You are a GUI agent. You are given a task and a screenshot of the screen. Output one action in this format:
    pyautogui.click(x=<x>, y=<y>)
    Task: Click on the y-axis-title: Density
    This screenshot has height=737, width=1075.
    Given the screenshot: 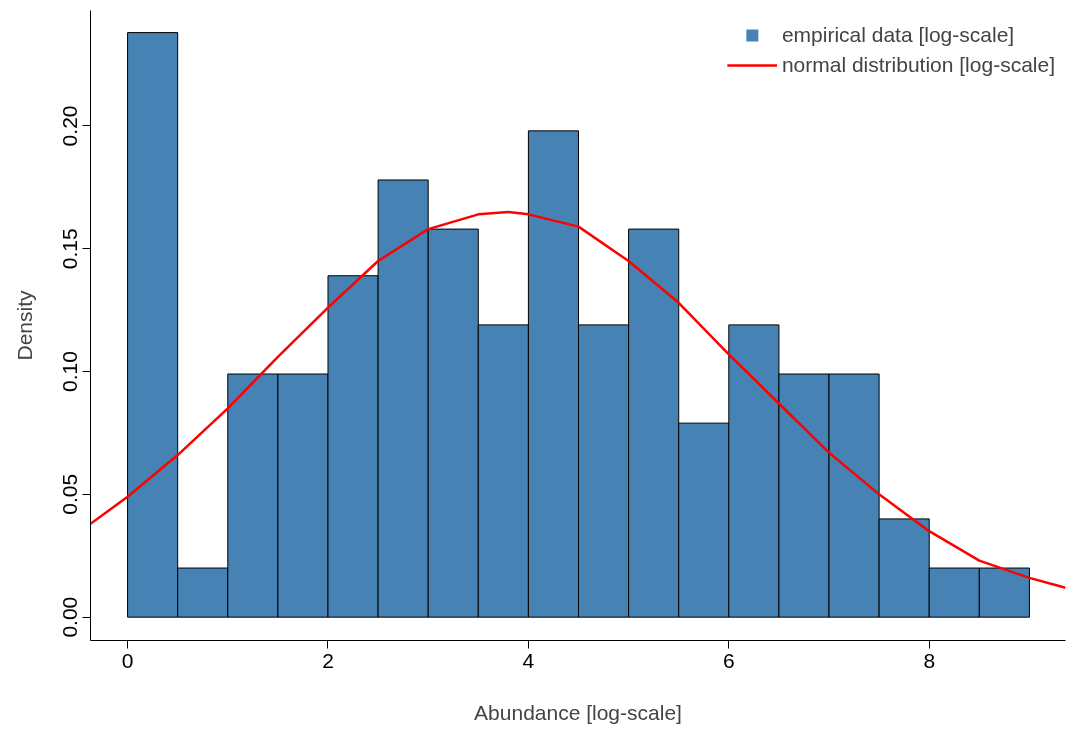 What is the action you would take?
    pyautogui.click(x=24, y=325)
    